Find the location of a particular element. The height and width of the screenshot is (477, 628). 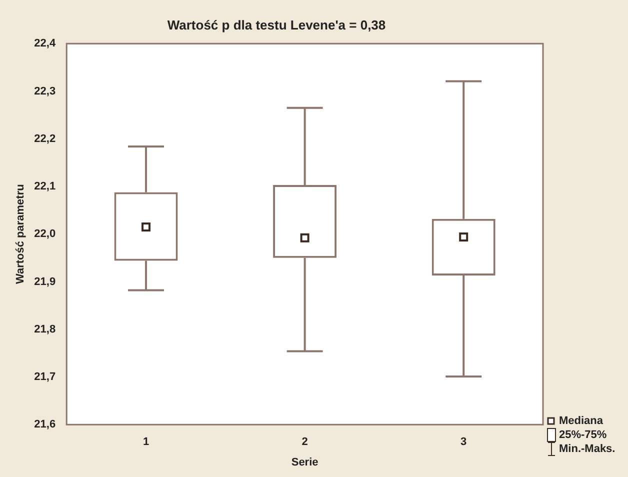

y-tick-label: 21,6 is located at coordinates (45, 424).